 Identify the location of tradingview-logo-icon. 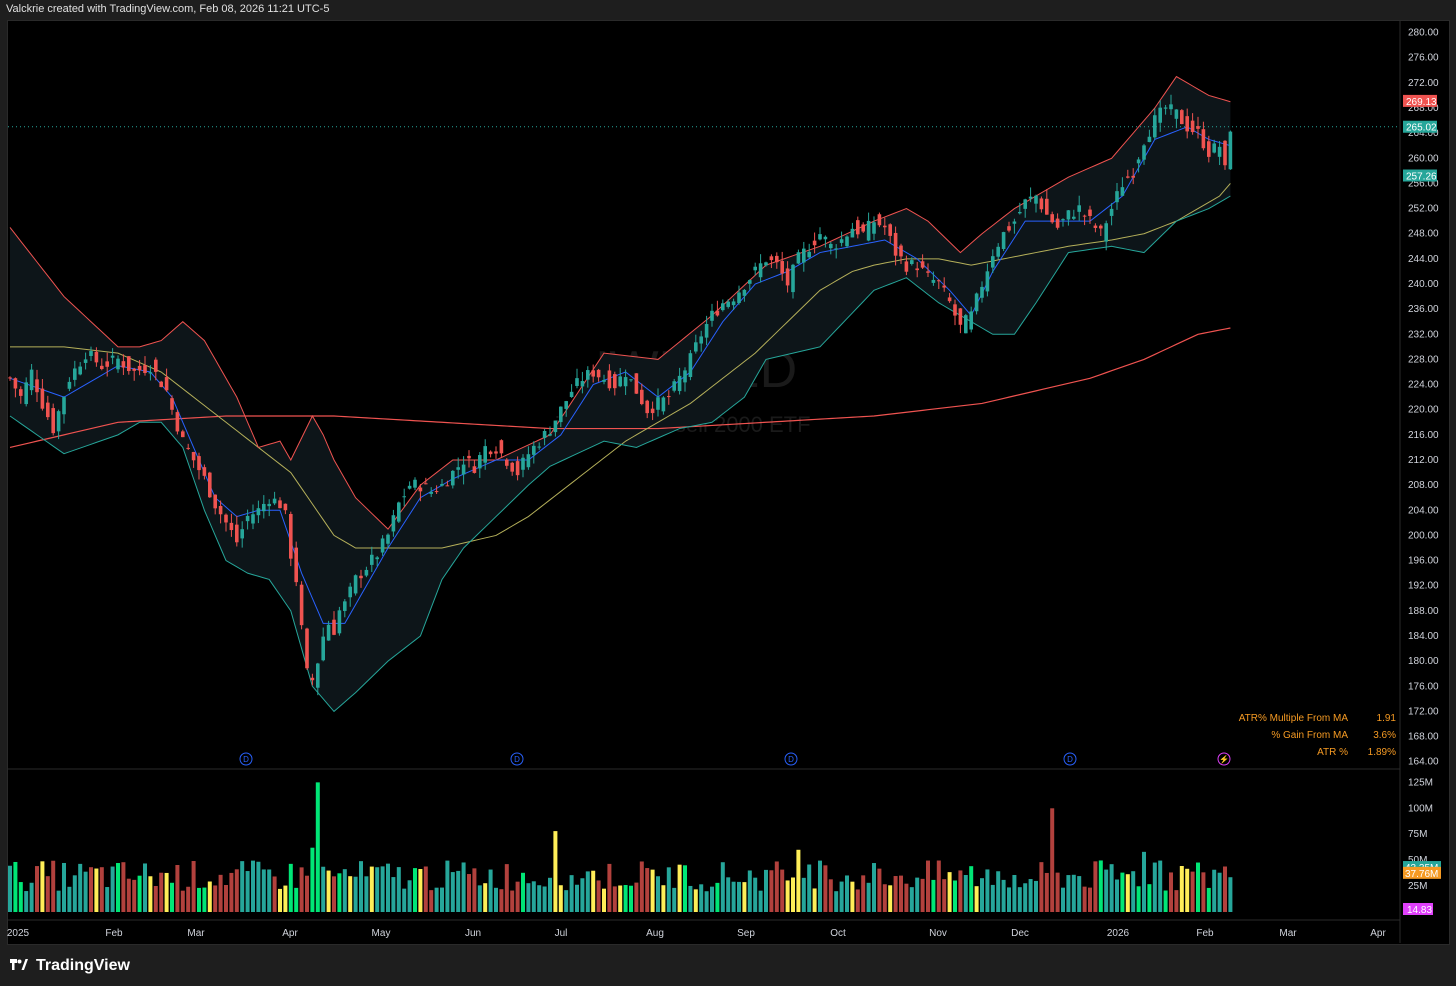
(19, 964).